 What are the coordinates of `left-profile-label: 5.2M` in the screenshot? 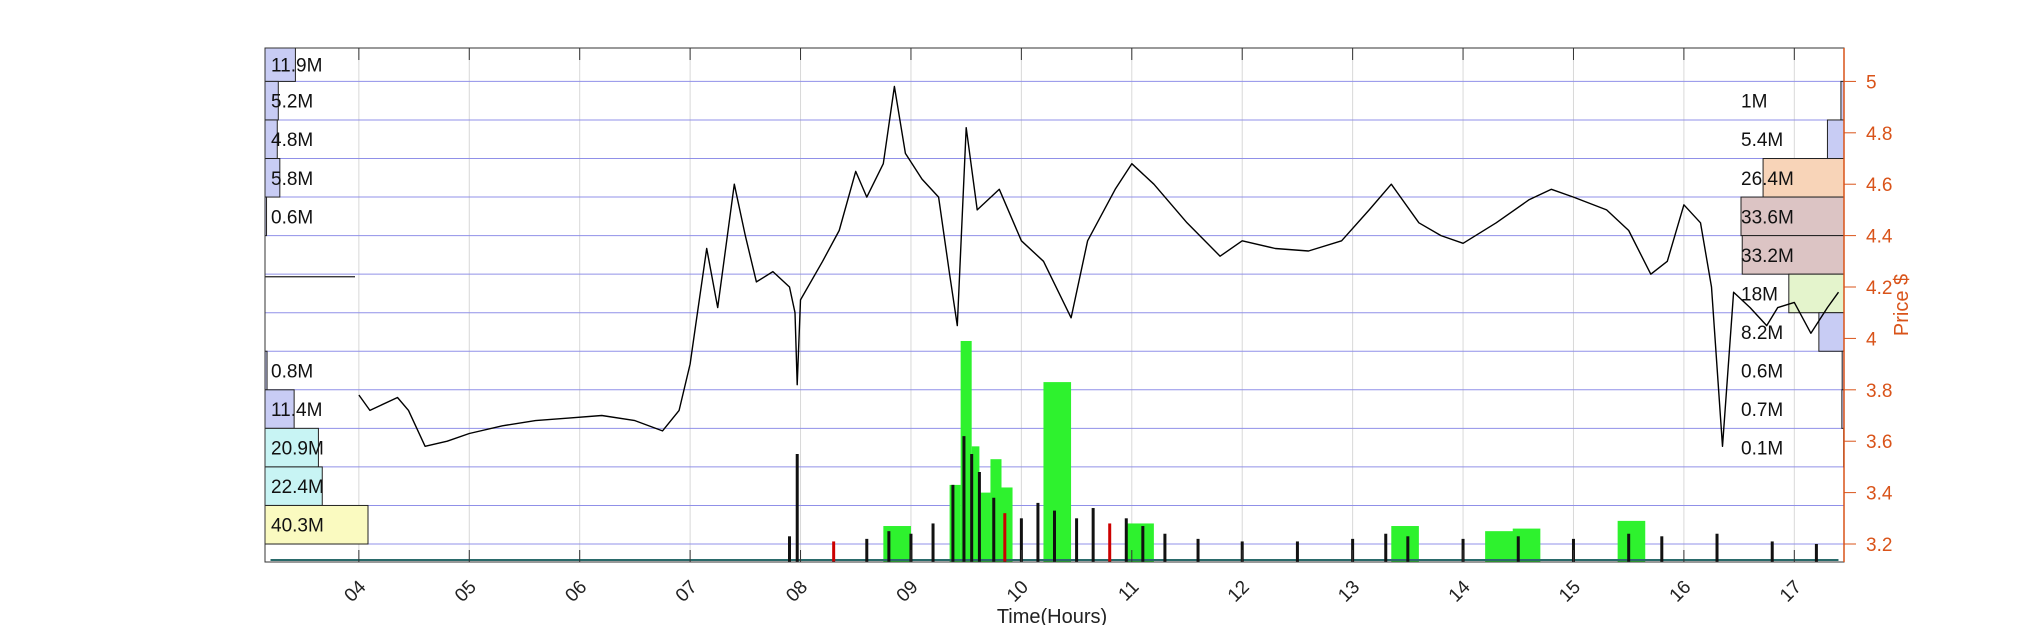 It's located at (292, 102).